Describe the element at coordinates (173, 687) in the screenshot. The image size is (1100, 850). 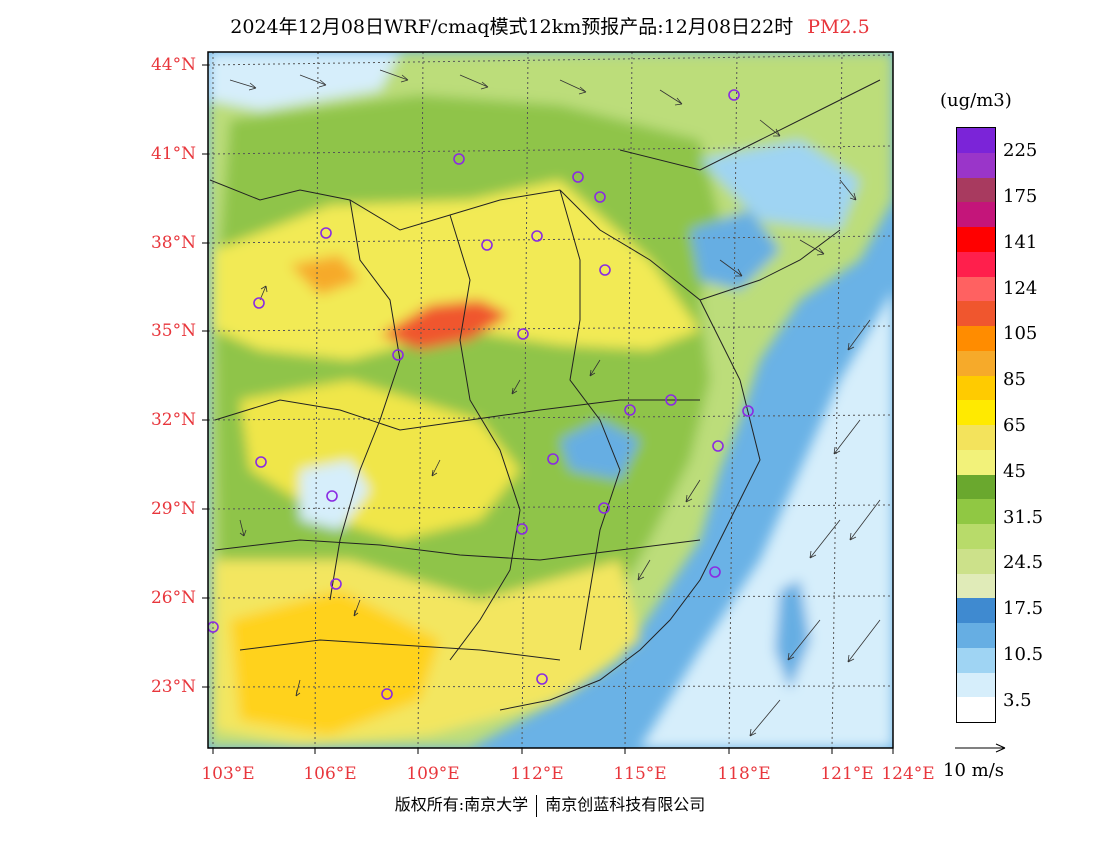
I see `lat-label-23: 23°N` at that location.